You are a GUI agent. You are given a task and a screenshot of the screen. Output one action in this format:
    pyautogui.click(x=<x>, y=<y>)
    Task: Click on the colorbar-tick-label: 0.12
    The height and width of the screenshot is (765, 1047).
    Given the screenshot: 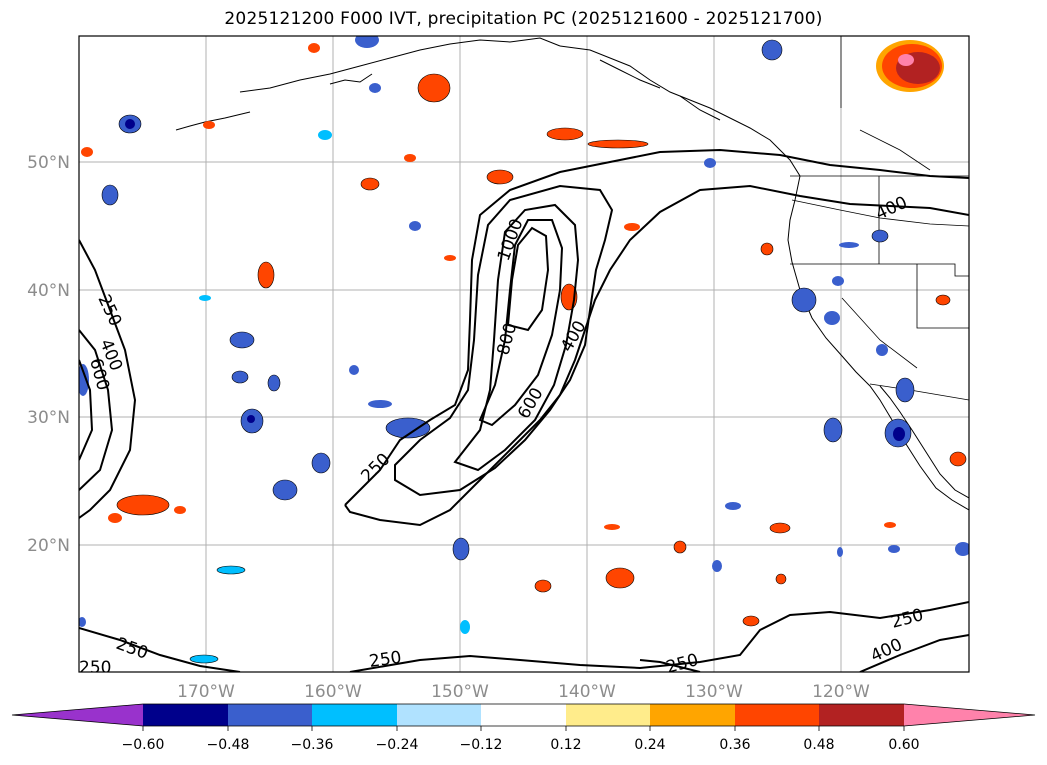 What is the action you would take?
    pyautogui.click(x=565, y=745)
    